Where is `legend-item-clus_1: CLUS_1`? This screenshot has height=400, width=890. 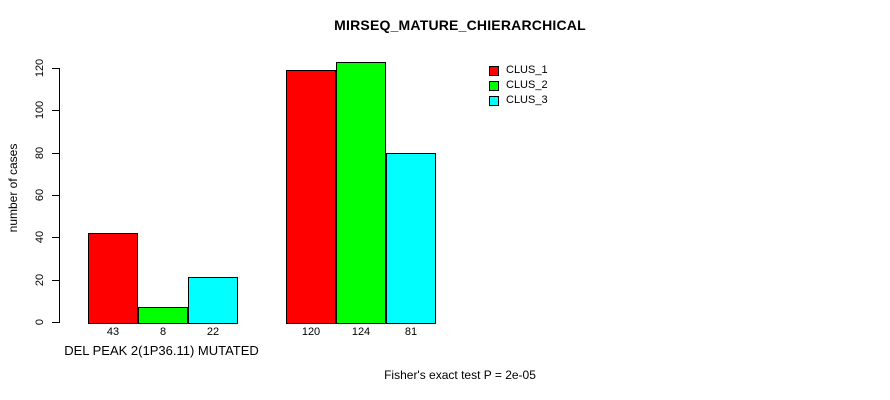
legend-item-clus_1: CLUS_1 is located at coordinates (518, 70).